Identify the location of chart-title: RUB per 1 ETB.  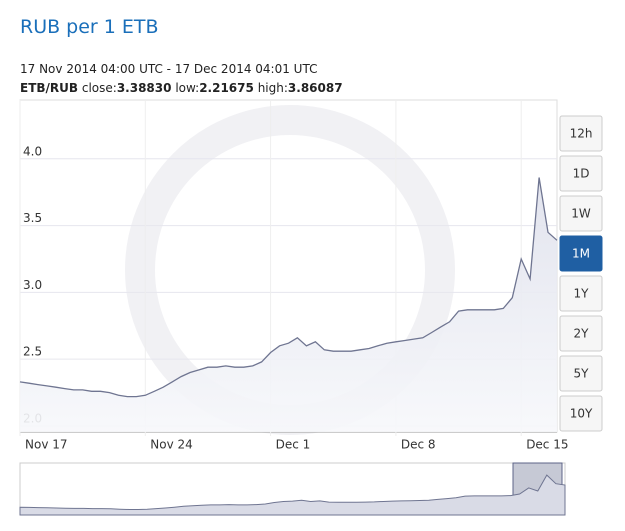
(89, 27).